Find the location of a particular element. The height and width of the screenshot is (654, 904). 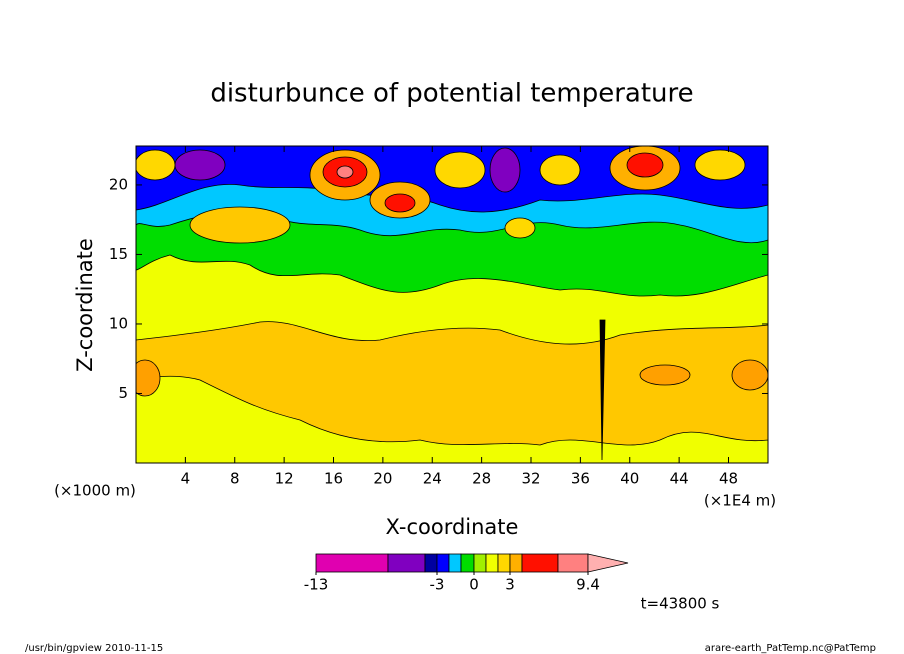

y-tick-label: 10 is located at coordinates (118, 323).